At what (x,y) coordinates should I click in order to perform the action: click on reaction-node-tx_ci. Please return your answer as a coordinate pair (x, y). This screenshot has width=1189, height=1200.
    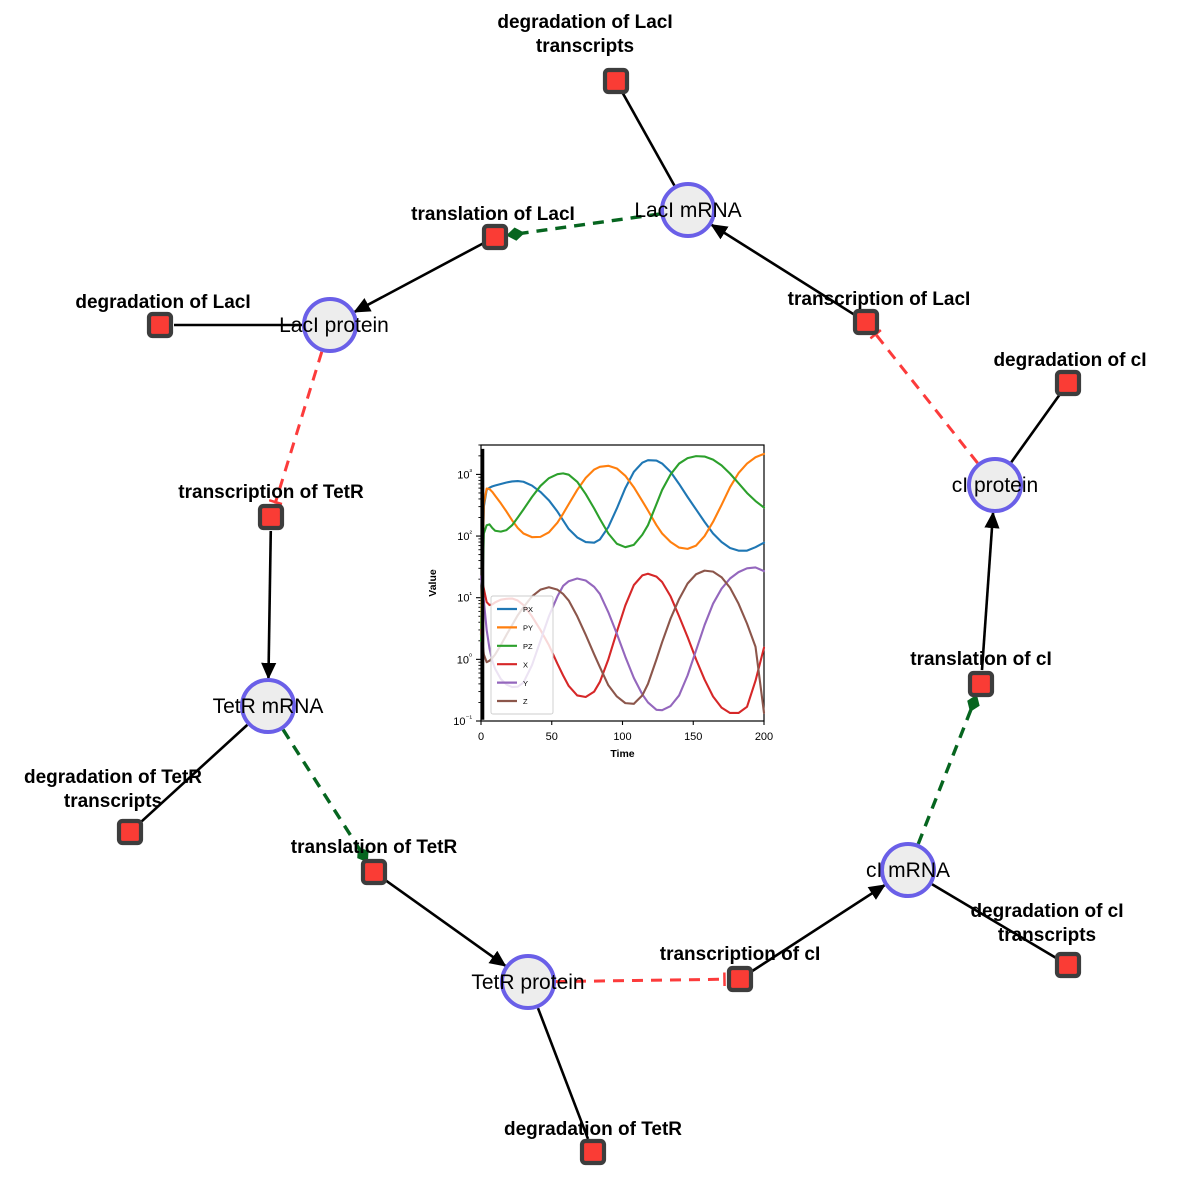
    Looking at the image, I should click on (740, 979).